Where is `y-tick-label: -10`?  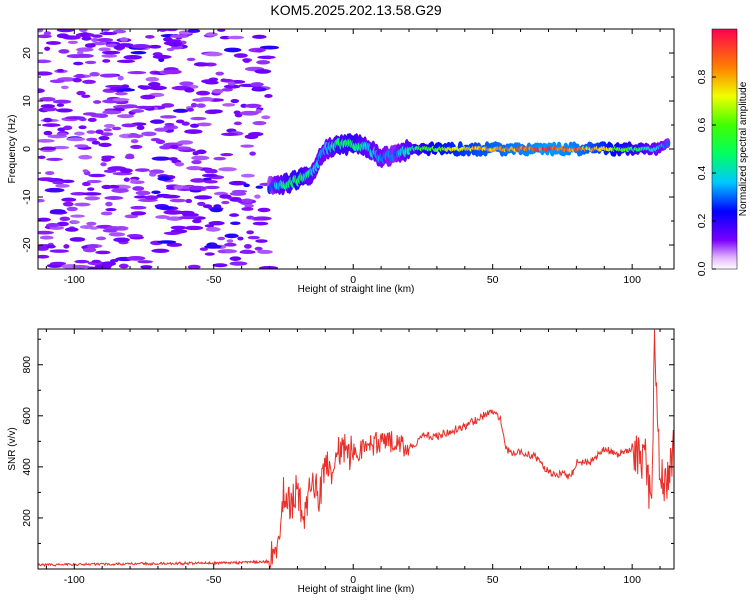
y-tick-label: -10 is located at coordinates (27, 196).